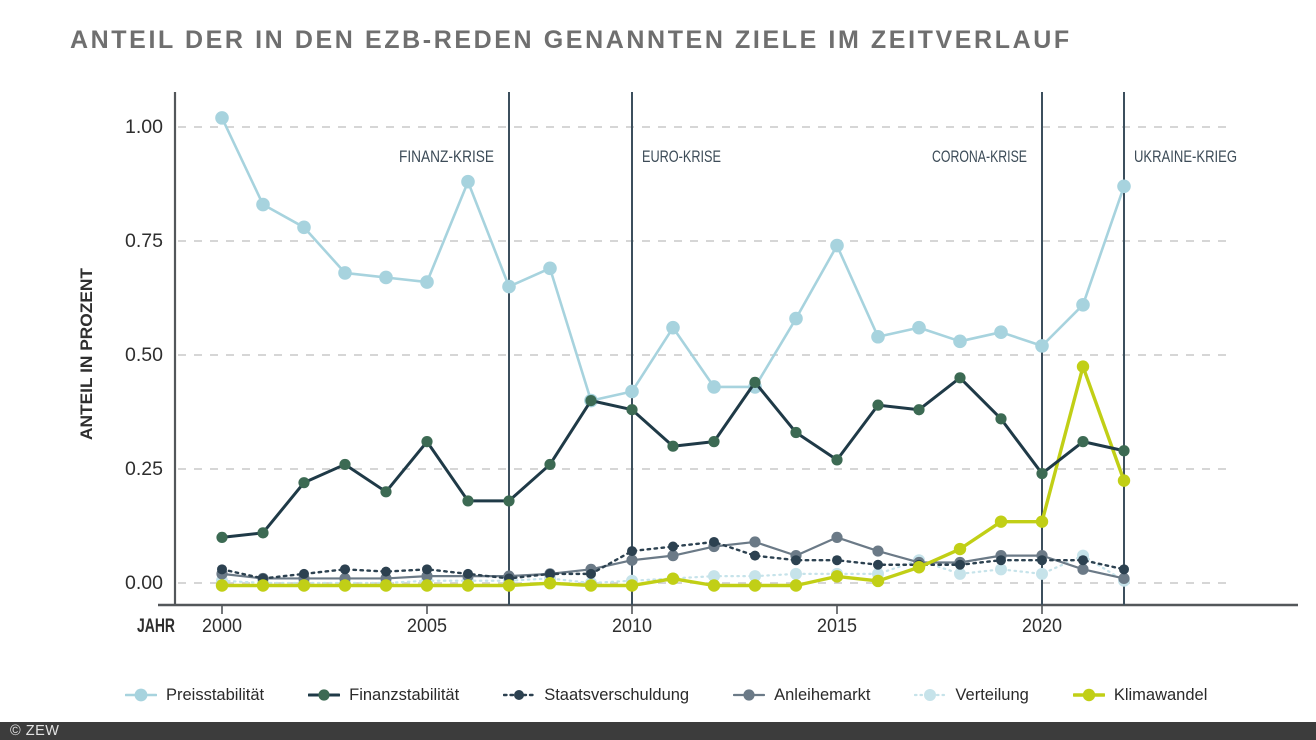 Image resolution: width=1316 pixels, height=740 pixels. Describe the element at coordinates (86, 353) in the screenshot. I see `y-axis-title: ANTEIL IN PROZENT` at that location.